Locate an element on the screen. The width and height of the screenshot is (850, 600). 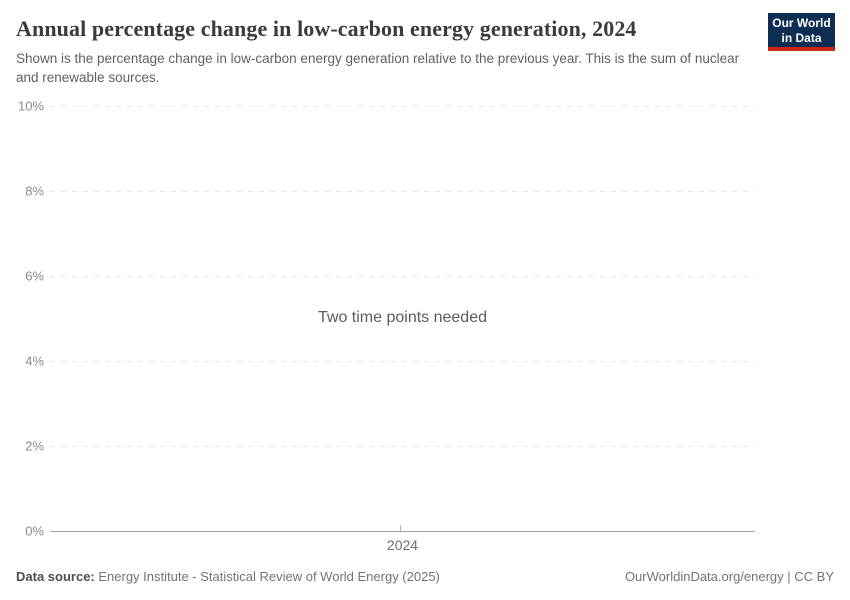
owid-logo-text-line2: in Data is located at coordinates (801, 37).